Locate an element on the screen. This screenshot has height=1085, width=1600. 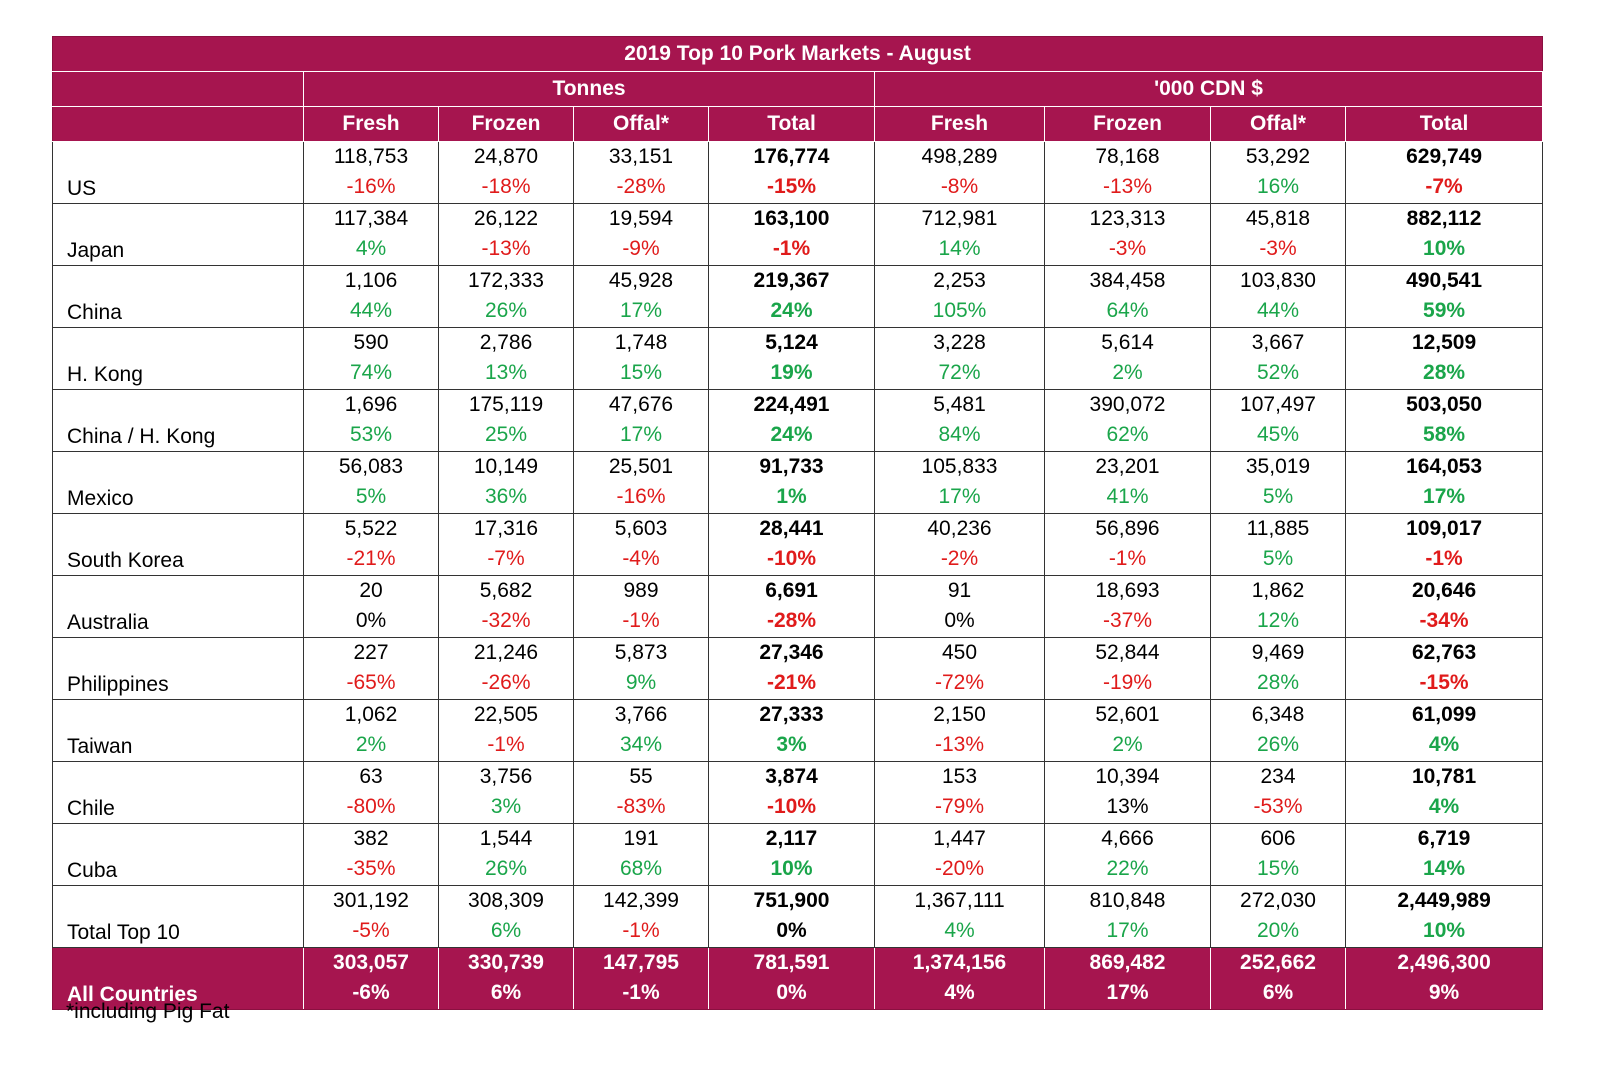
data-cell: 20 0% is located at coordinates (371, 606).